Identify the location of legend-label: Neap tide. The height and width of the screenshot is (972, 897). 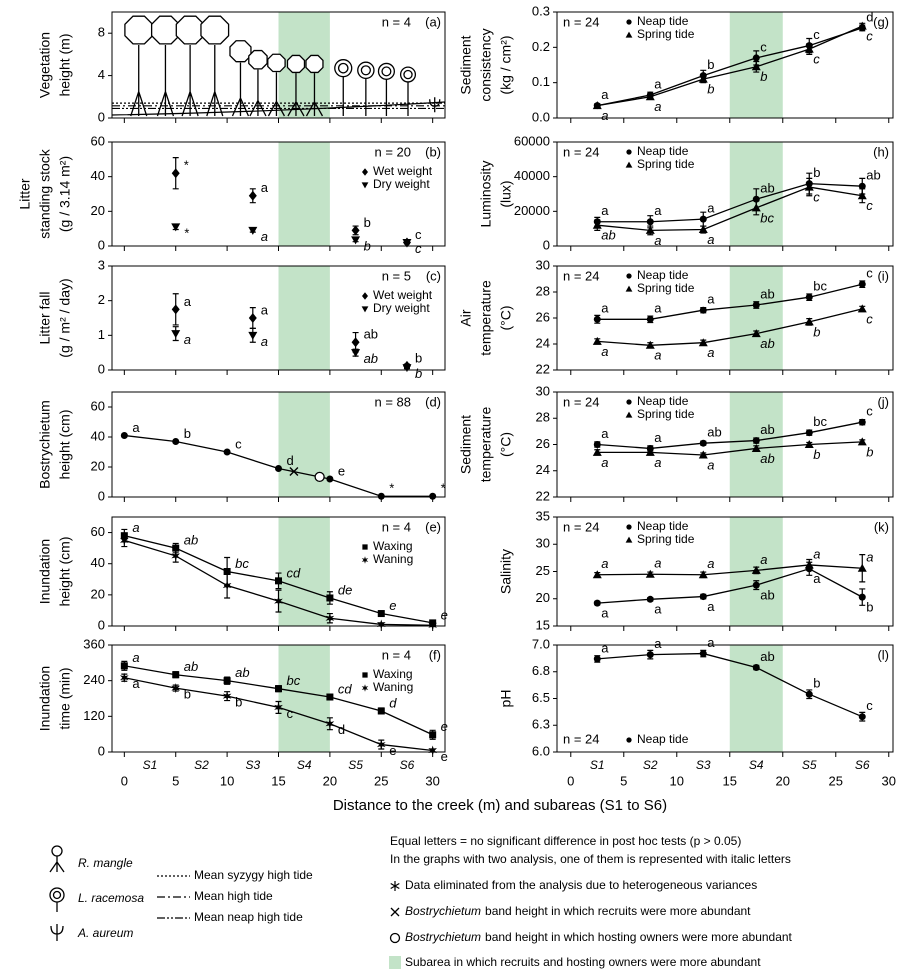
(663, 526).